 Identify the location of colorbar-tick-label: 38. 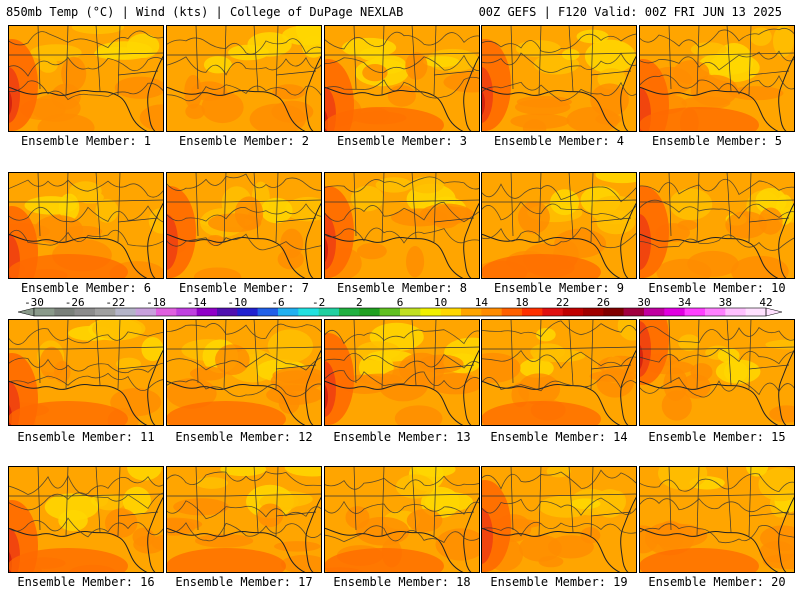
(725, 302).